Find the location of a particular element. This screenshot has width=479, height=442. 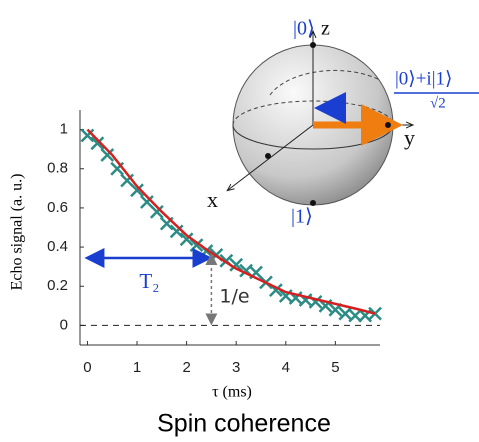

t2-label: T₂ is located at coordinates (149, 281).